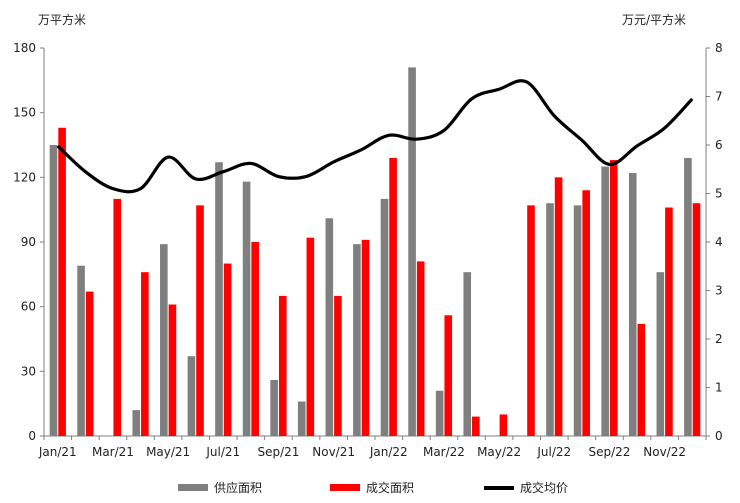  What do you see at coordinates (238, 487) in the screenshot?
I see `legend-label-supply: 供应面积` at bounding box center [238, 487].